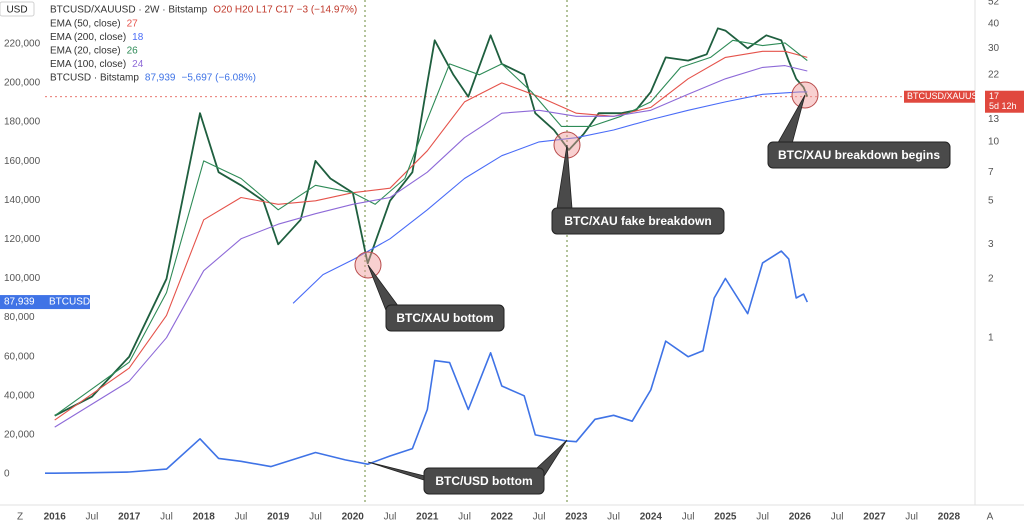  What do you see at coordinates (19, 395) in the screenshot?
I see `y-tick-label: 40,000` at bounding box center [19, 395].